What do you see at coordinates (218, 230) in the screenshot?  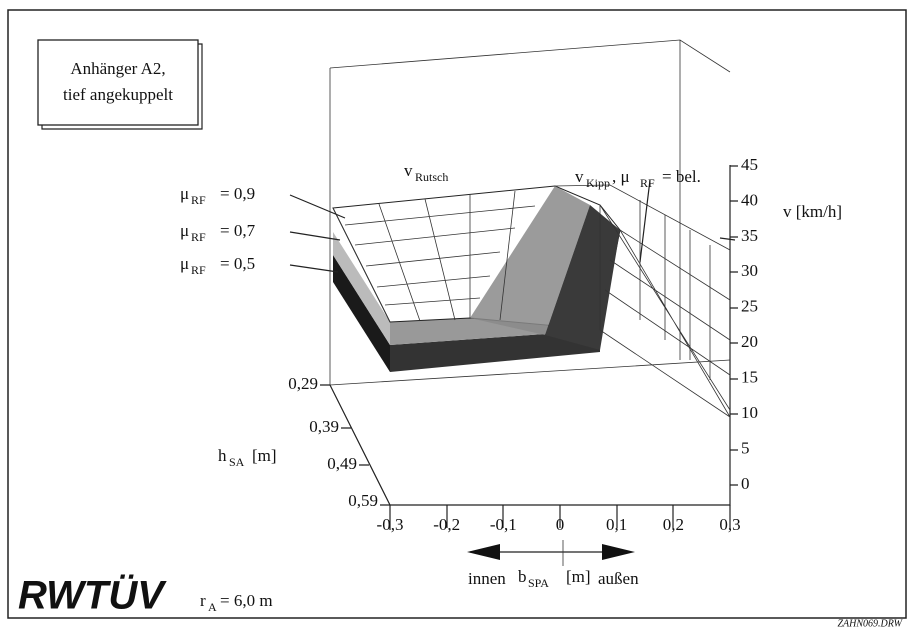 I see `mu-labels: μ RF = 0,9 μ RF = 0,7 μ RF = 0,5` at bounding box center [218, 230].